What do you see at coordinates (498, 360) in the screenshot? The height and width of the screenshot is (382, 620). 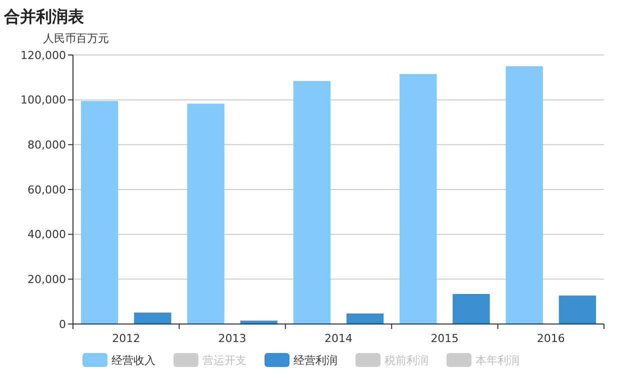 I see `legend-label: 本年利润` at bounding box center [498, 360].